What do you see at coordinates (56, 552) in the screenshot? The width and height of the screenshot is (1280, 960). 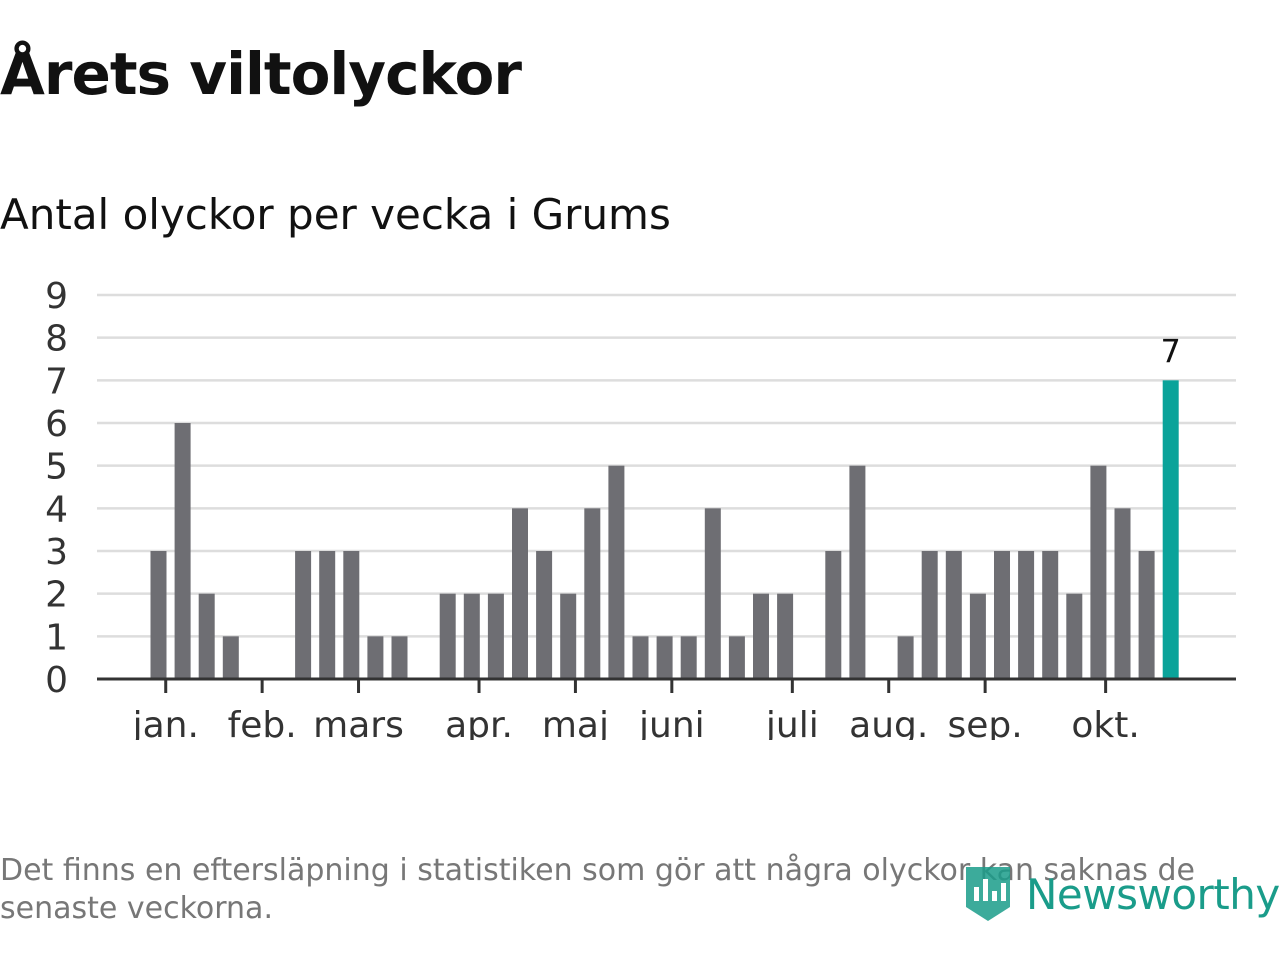 I see `y-tick-label: 3` at bounding box center [56, 552].